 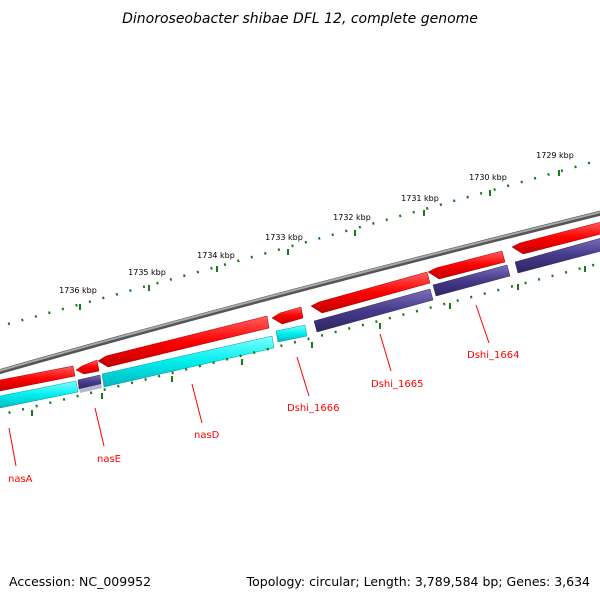 I want to click on cds-arrow-dshi1665, so click(x=370, y=292).